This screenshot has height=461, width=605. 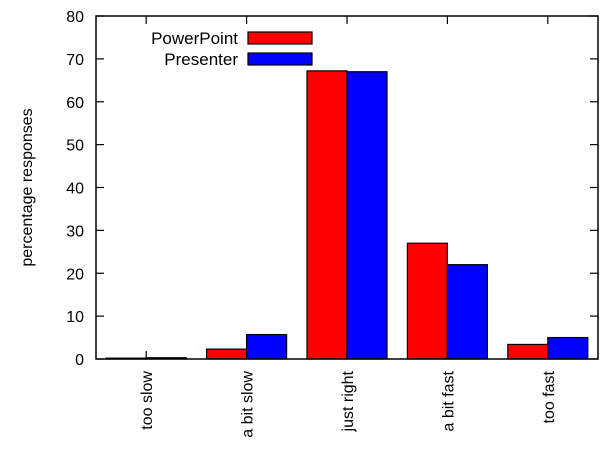 I want to click on bar-powerpoint-too-fast, so click(x=528, y=351).